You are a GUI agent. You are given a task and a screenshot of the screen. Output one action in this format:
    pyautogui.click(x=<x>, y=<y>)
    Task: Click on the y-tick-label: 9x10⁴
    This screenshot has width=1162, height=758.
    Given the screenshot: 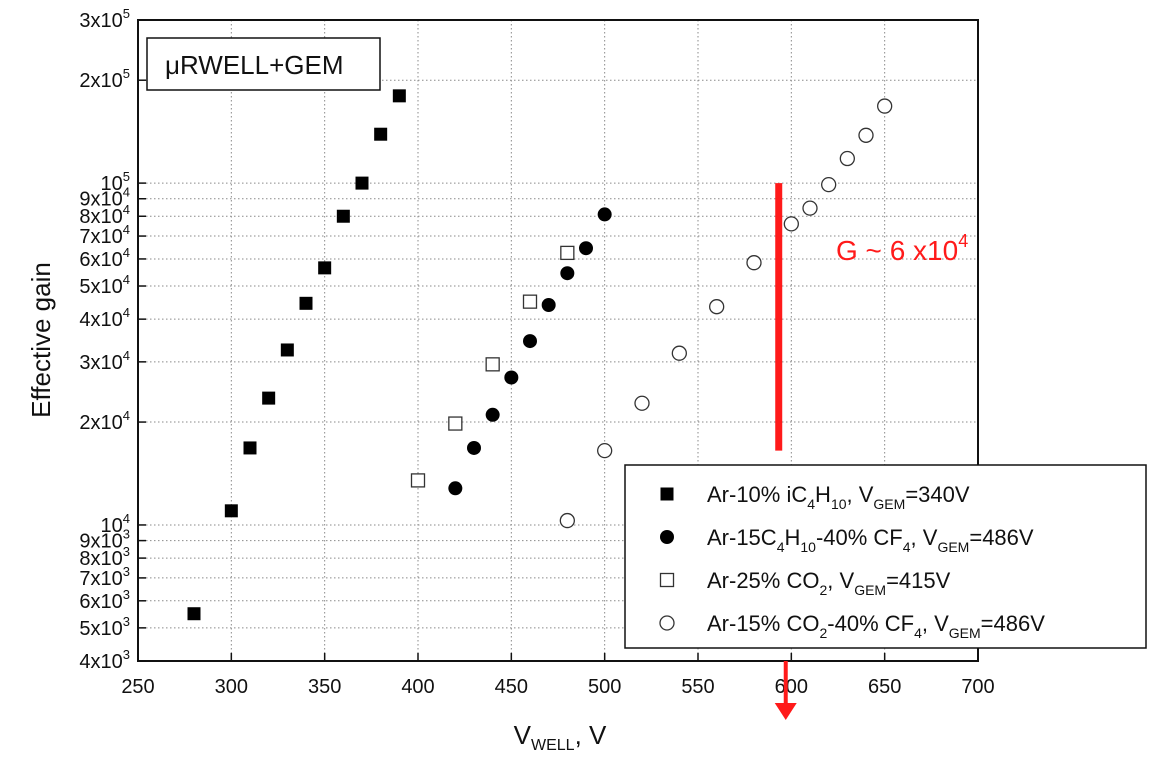 What is the action you would take?
    pyautogui.click(x=104, y=198)
    